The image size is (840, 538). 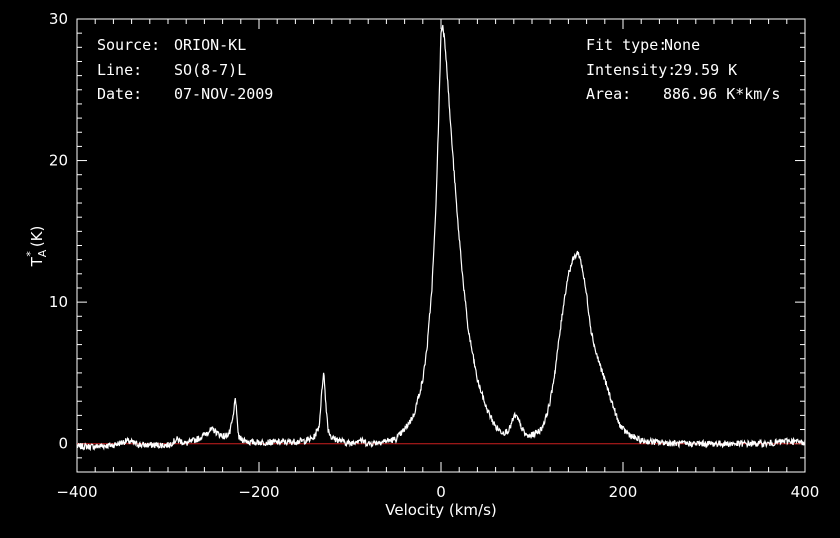 What do you see at coordinates (705, 70) in the screenshot?
I see `info-intensity-value: 29.59 K` at bounding box center [705, 70].